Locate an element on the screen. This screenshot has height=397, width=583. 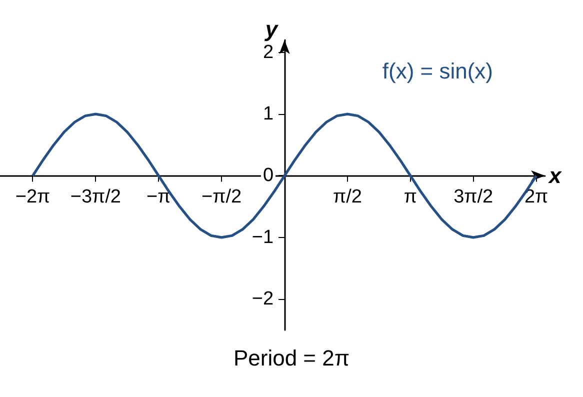
x-axis-title: x is located at coordinates (555, 175).